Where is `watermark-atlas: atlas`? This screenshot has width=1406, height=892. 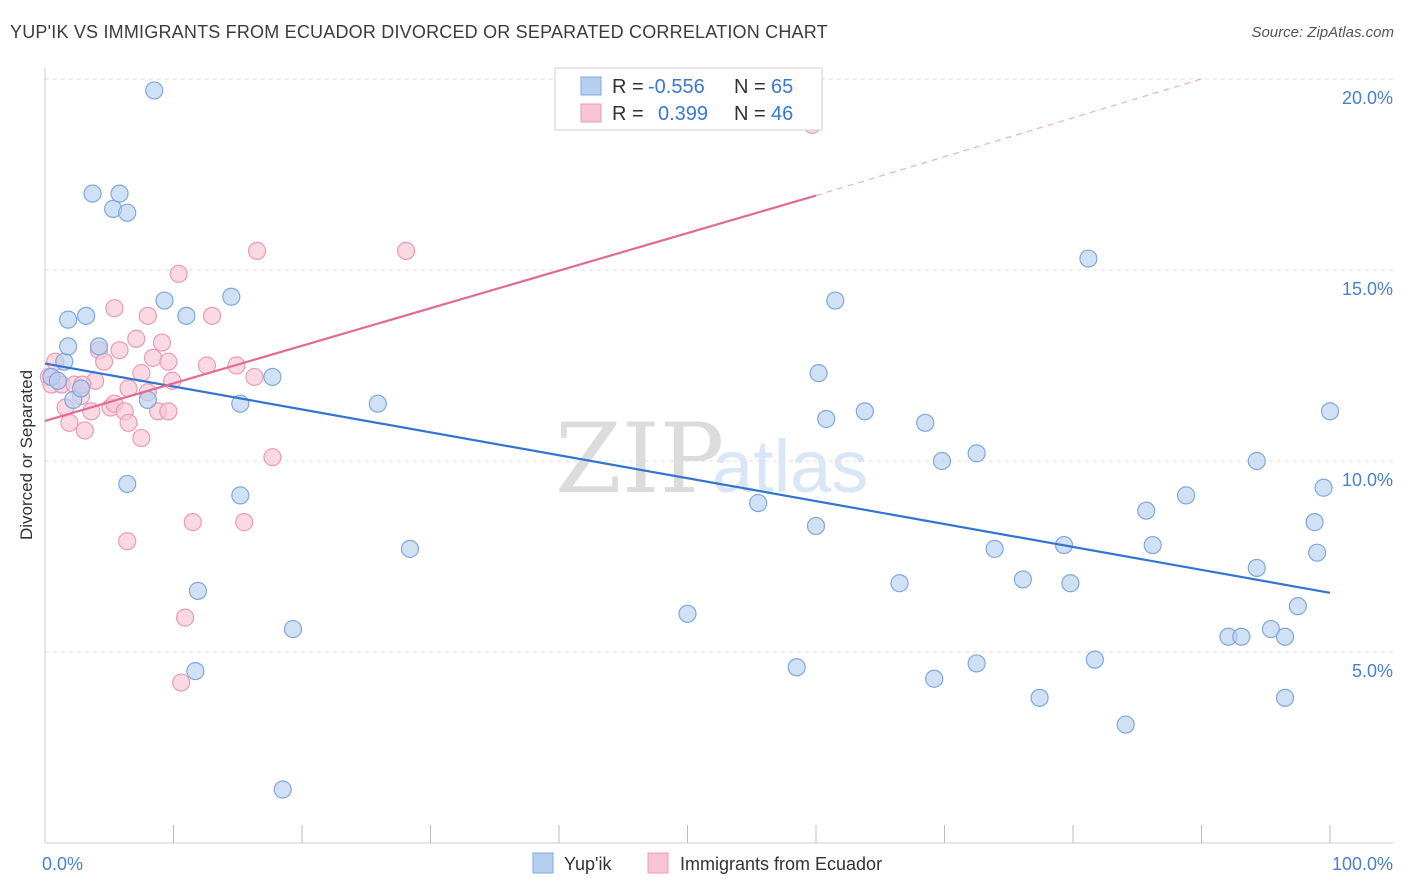 watermark-atlas: atlas is located at coordinates (790, 466).